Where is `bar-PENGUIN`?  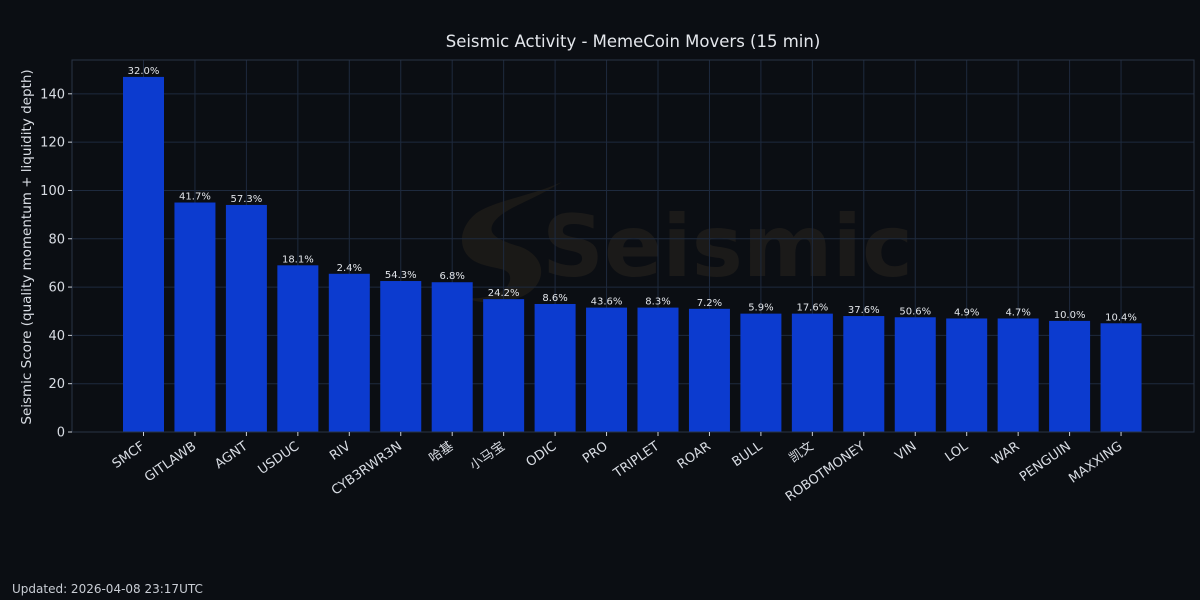
bar-PENGUIN is located at coordinates (1070, 376).